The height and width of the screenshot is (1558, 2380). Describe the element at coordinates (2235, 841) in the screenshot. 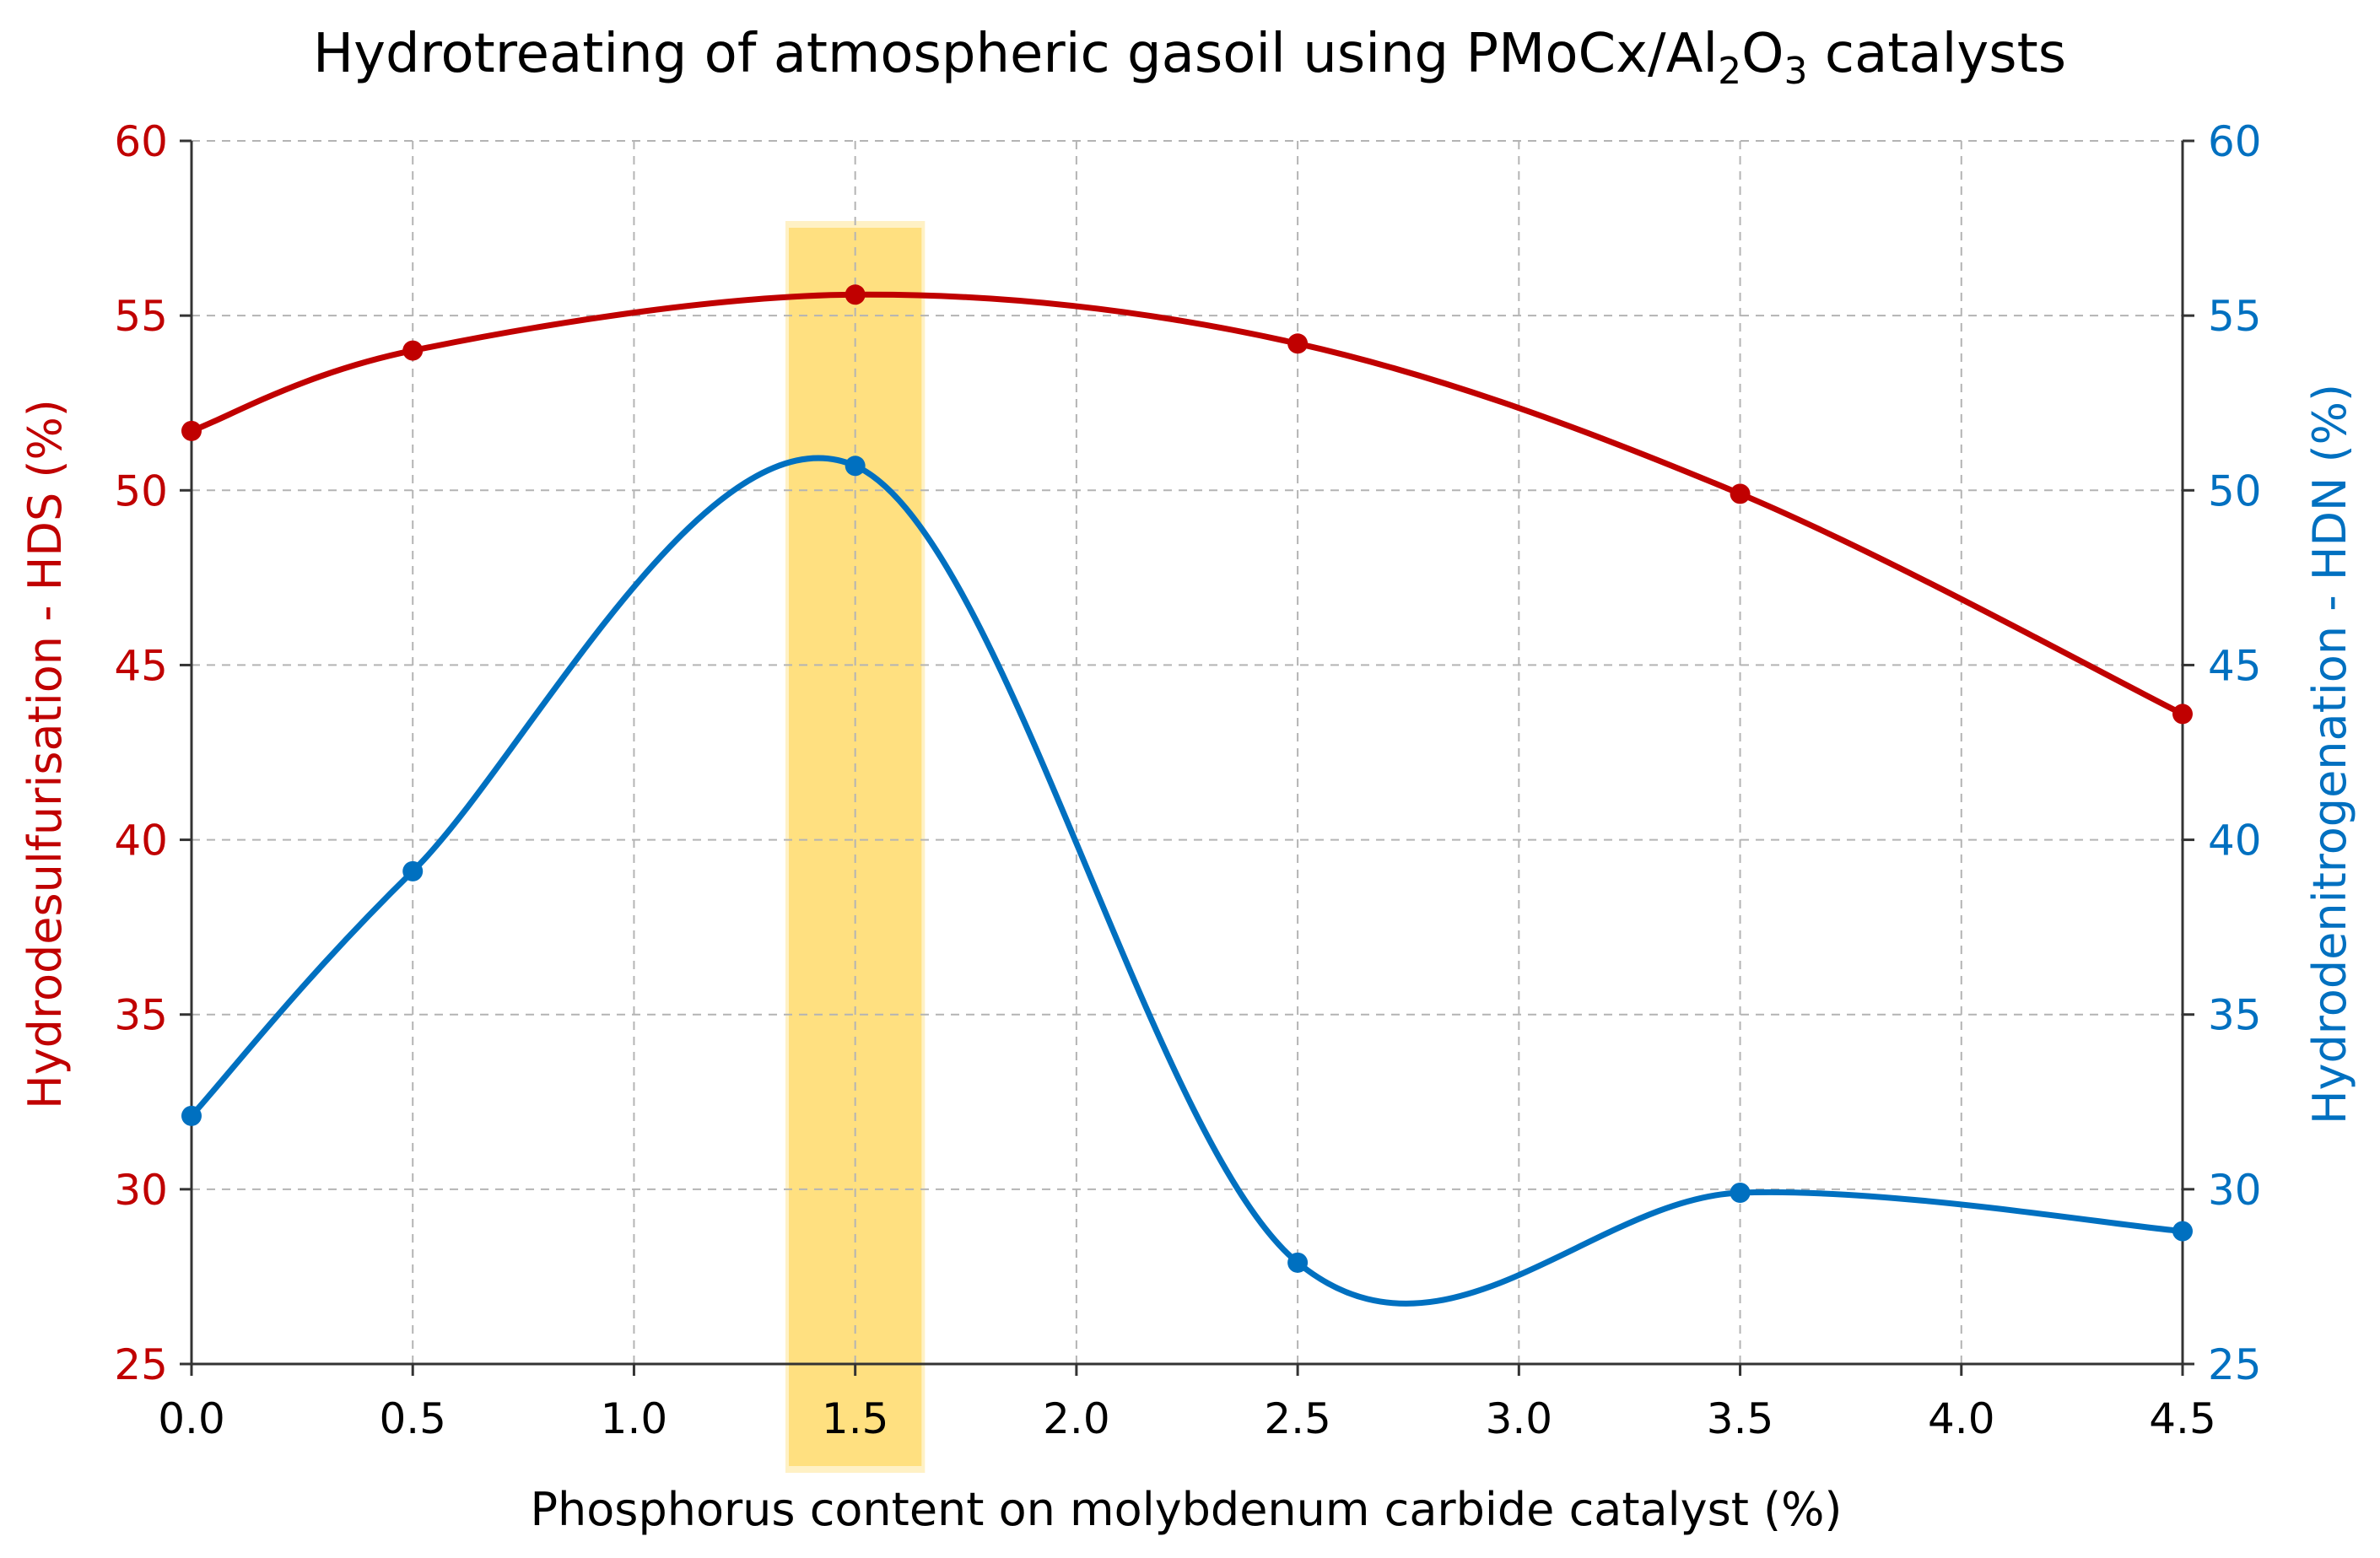

I see `y-tick-label-right: 40` at that location.